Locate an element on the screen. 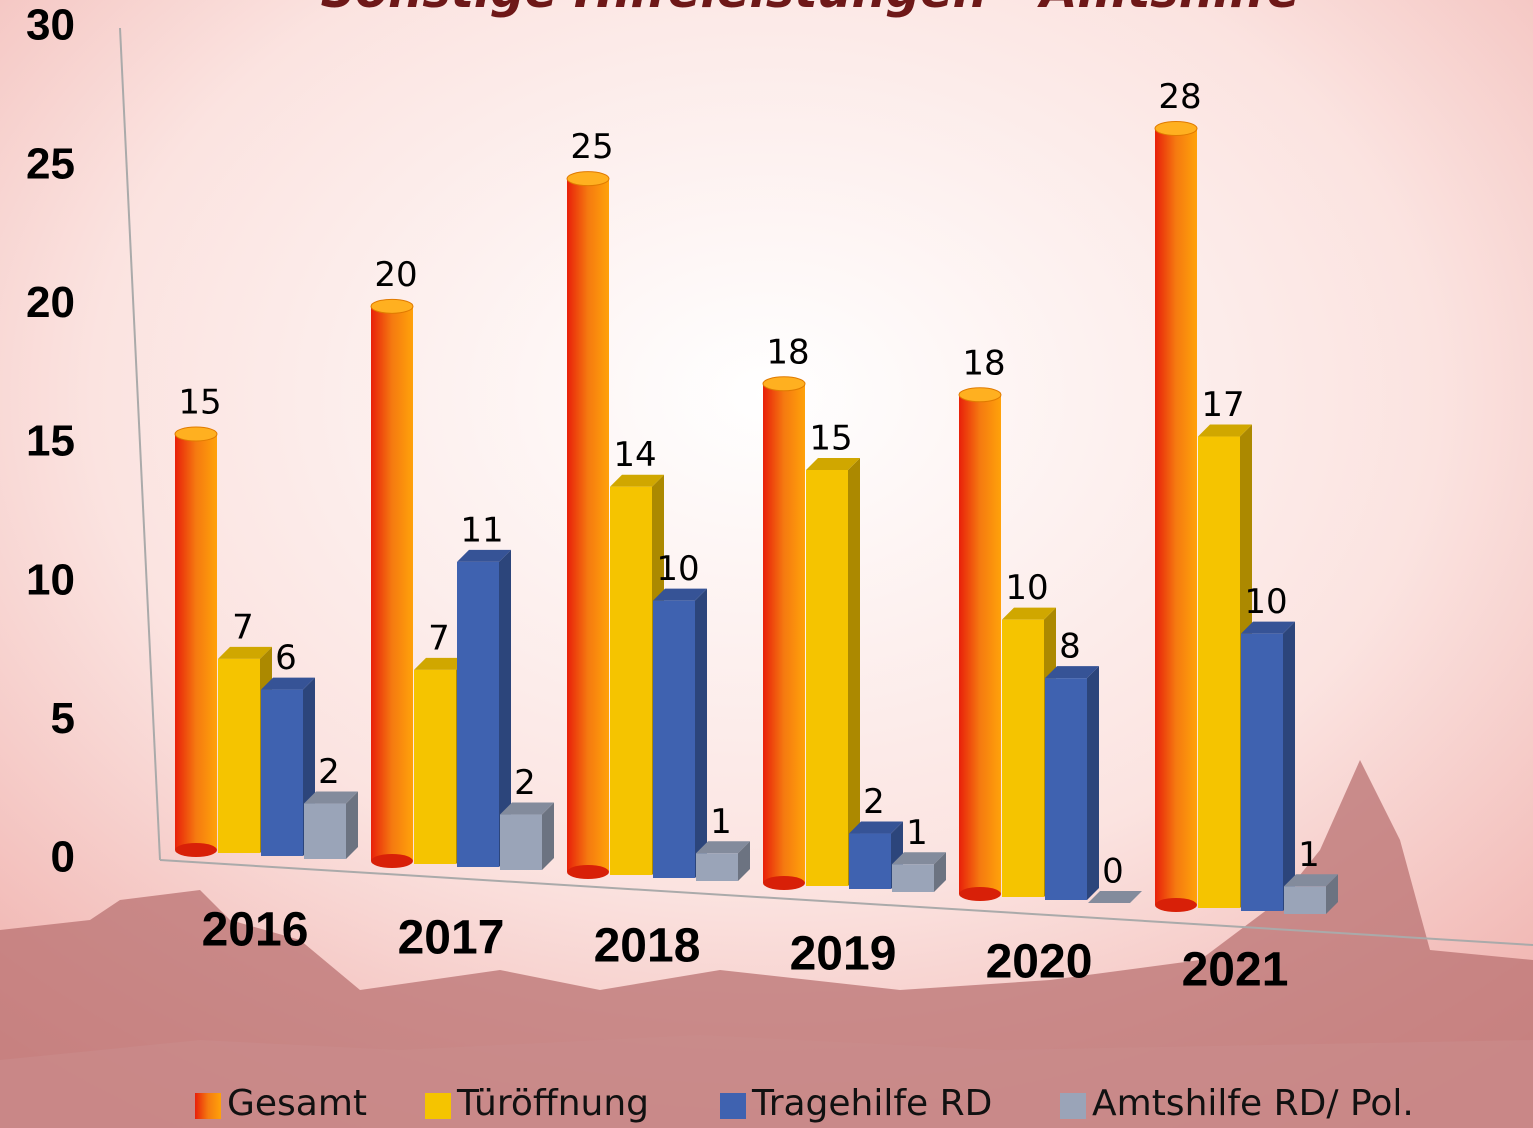  y-tick-label: 30 is located at coordinates (50, 25).